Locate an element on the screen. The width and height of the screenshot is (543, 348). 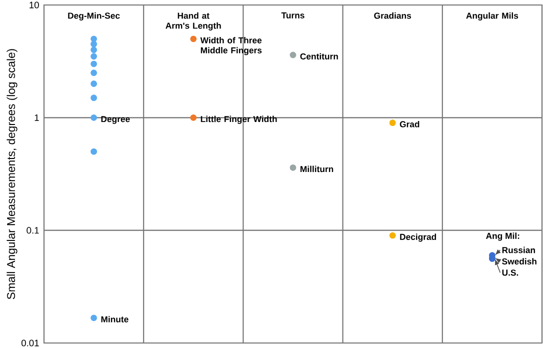
annotation: Milliturn is located at coordinates (317, 169).